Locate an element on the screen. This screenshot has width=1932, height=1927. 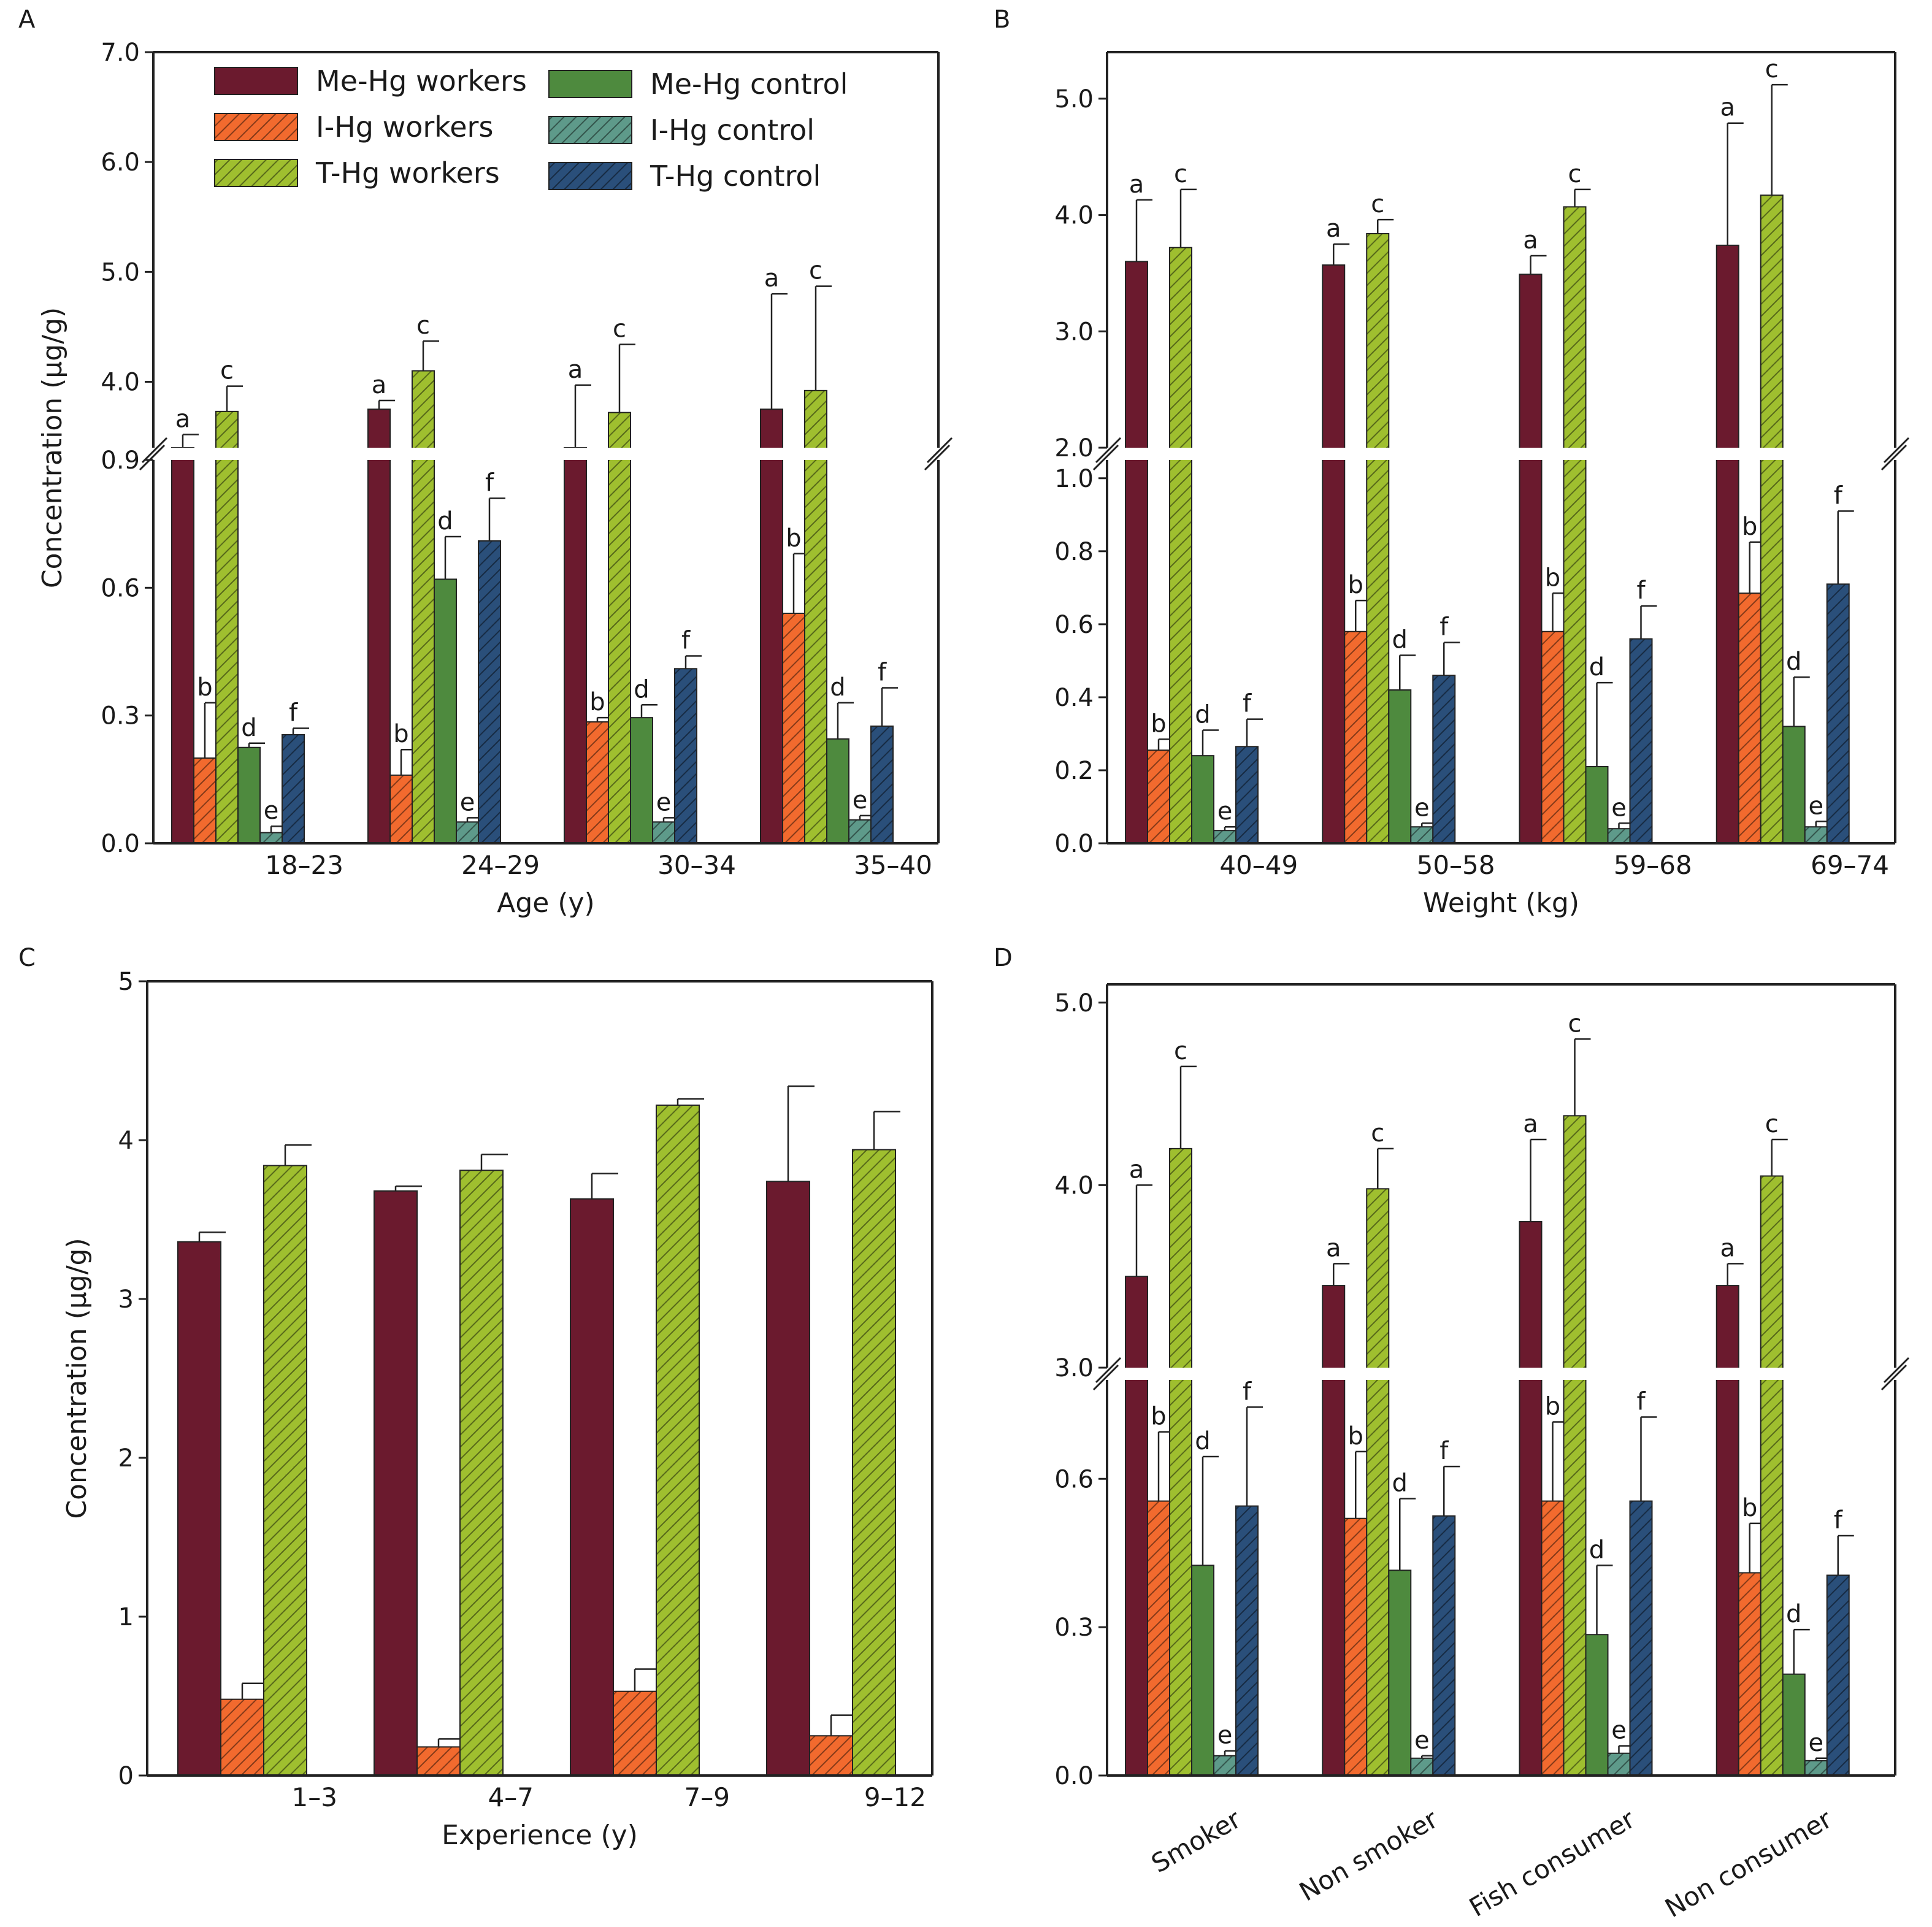
x-tick-label: 1–3 is located at coordinates (314, 1797).